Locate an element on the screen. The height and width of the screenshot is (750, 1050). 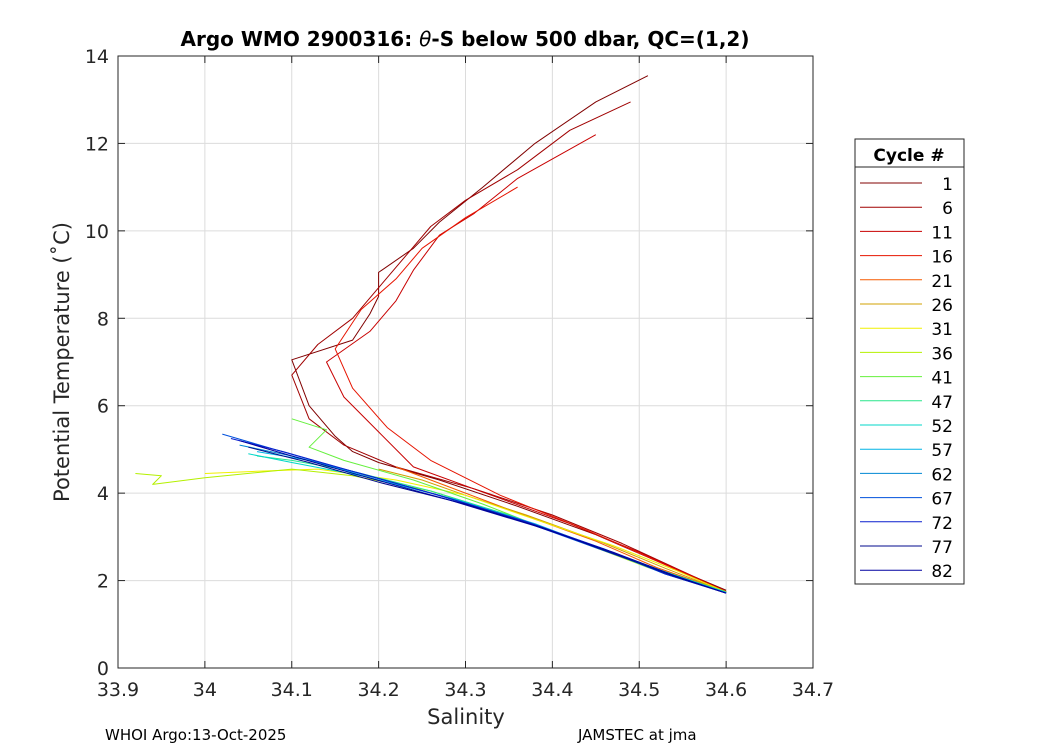
legend-label: 11 is located at coordinates (942, 233).